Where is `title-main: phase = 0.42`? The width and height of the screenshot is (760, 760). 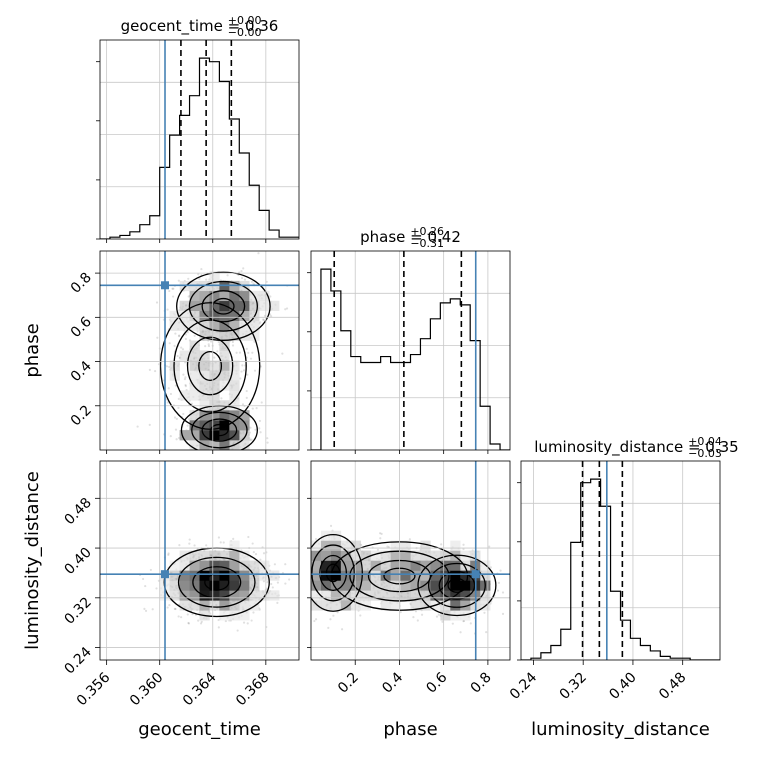 title-main: phase = 0.42 is located at coordinates (410, 237).